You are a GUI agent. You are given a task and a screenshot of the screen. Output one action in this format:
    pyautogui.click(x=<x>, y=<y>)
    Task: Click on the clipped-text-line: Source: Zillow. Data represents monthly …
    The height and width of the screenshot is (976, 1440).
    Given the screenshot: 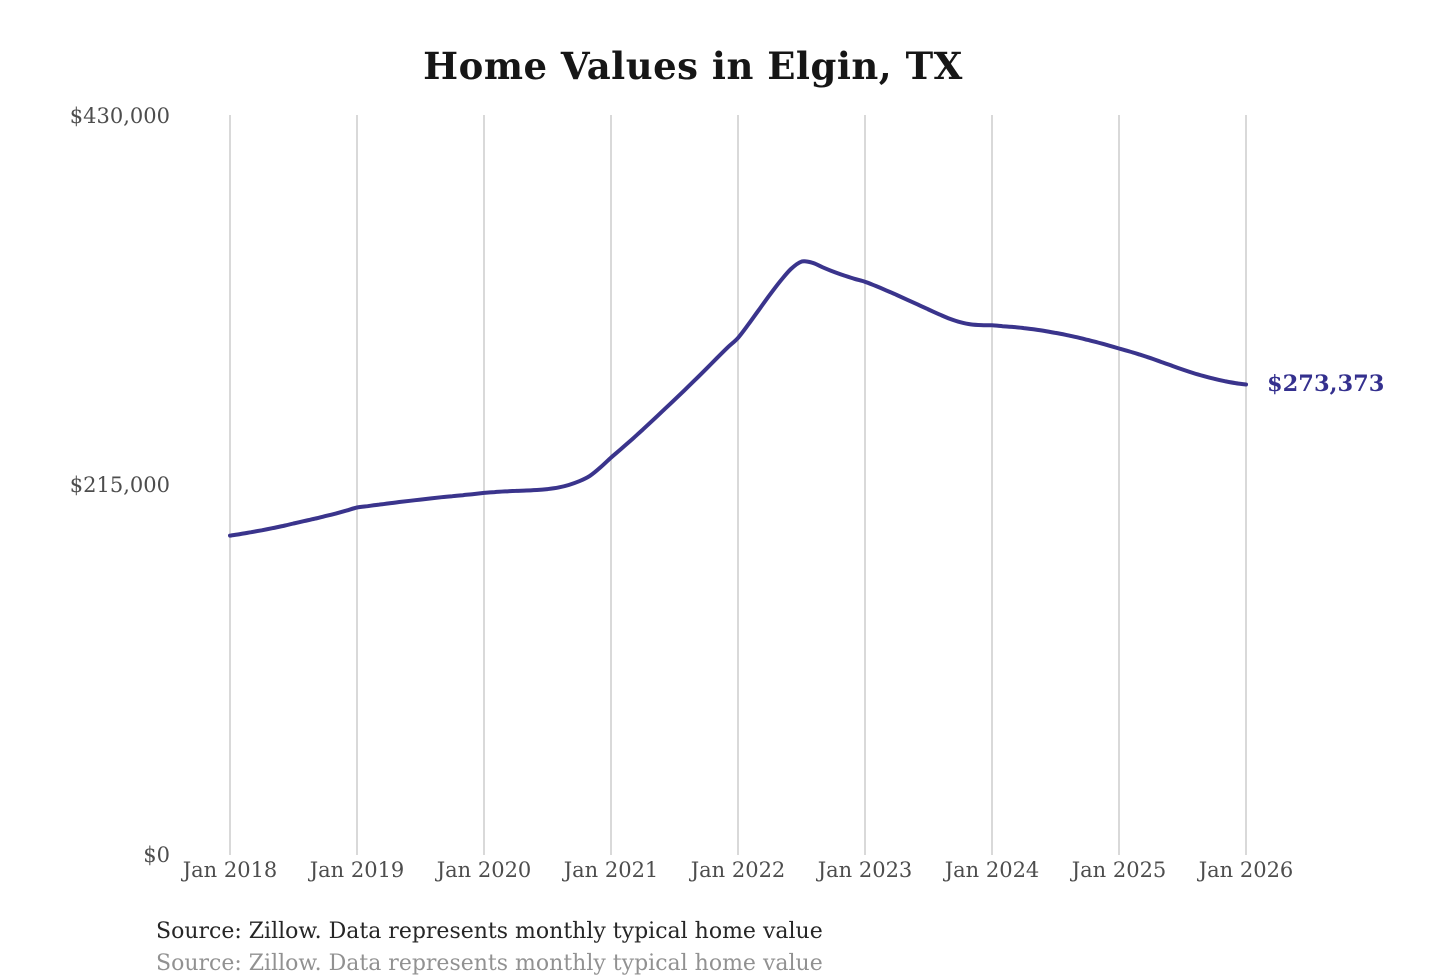 What is the action you would take?
    pyautogui.click(x=489, y=963)
    